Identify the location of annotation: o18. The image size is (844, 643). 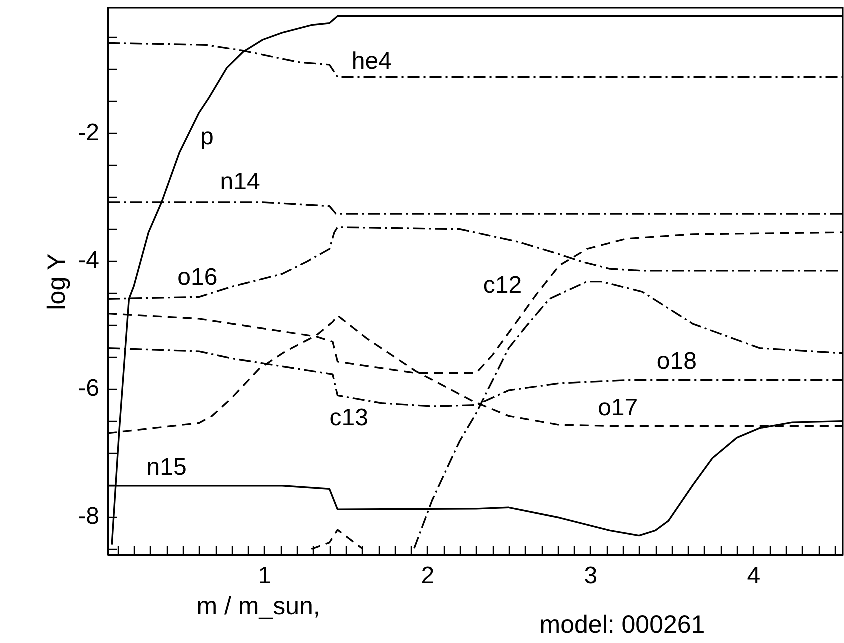
(676, 361).